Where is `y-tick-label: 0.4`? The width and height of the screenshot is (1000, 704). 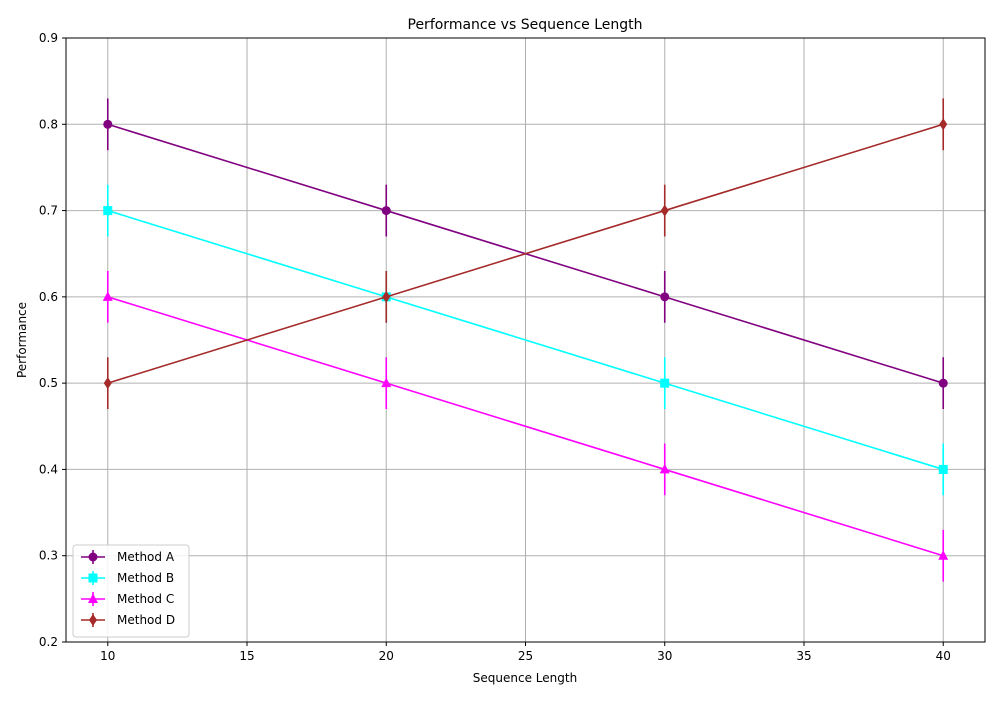 y-tick-label: 0.4 is located at coordinates (48, 469).